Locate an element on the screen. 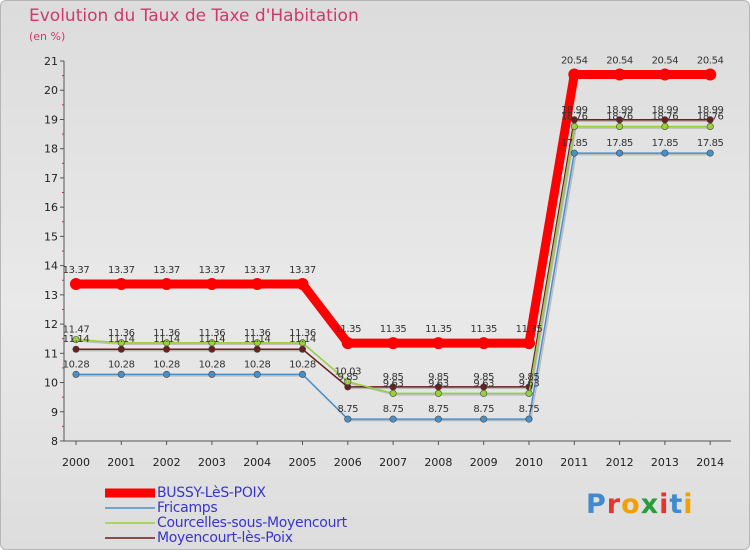 This screenshot has width=750, height=550. x-tick-label: 2008 is located at coordinates (438, 462).